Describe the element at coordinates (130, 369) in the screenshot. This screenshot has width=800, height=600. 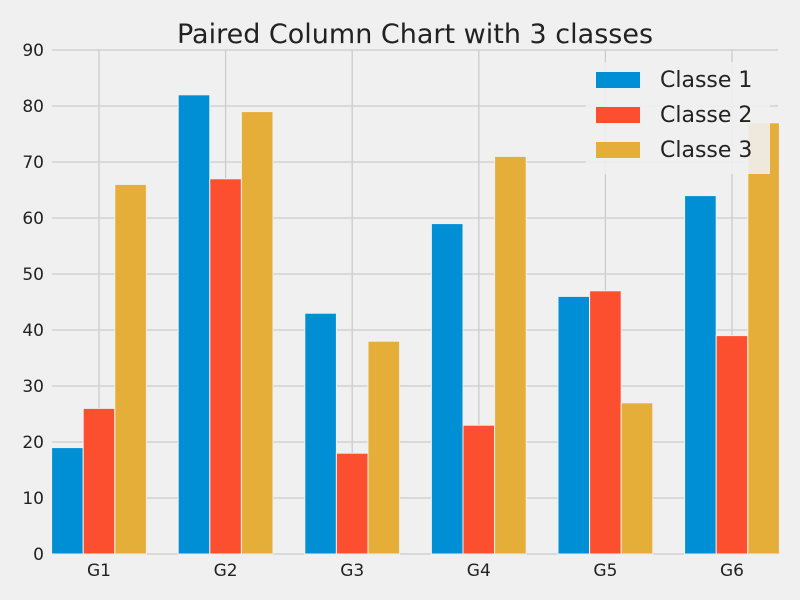
I see `bar-classe-3-g1` at that location.